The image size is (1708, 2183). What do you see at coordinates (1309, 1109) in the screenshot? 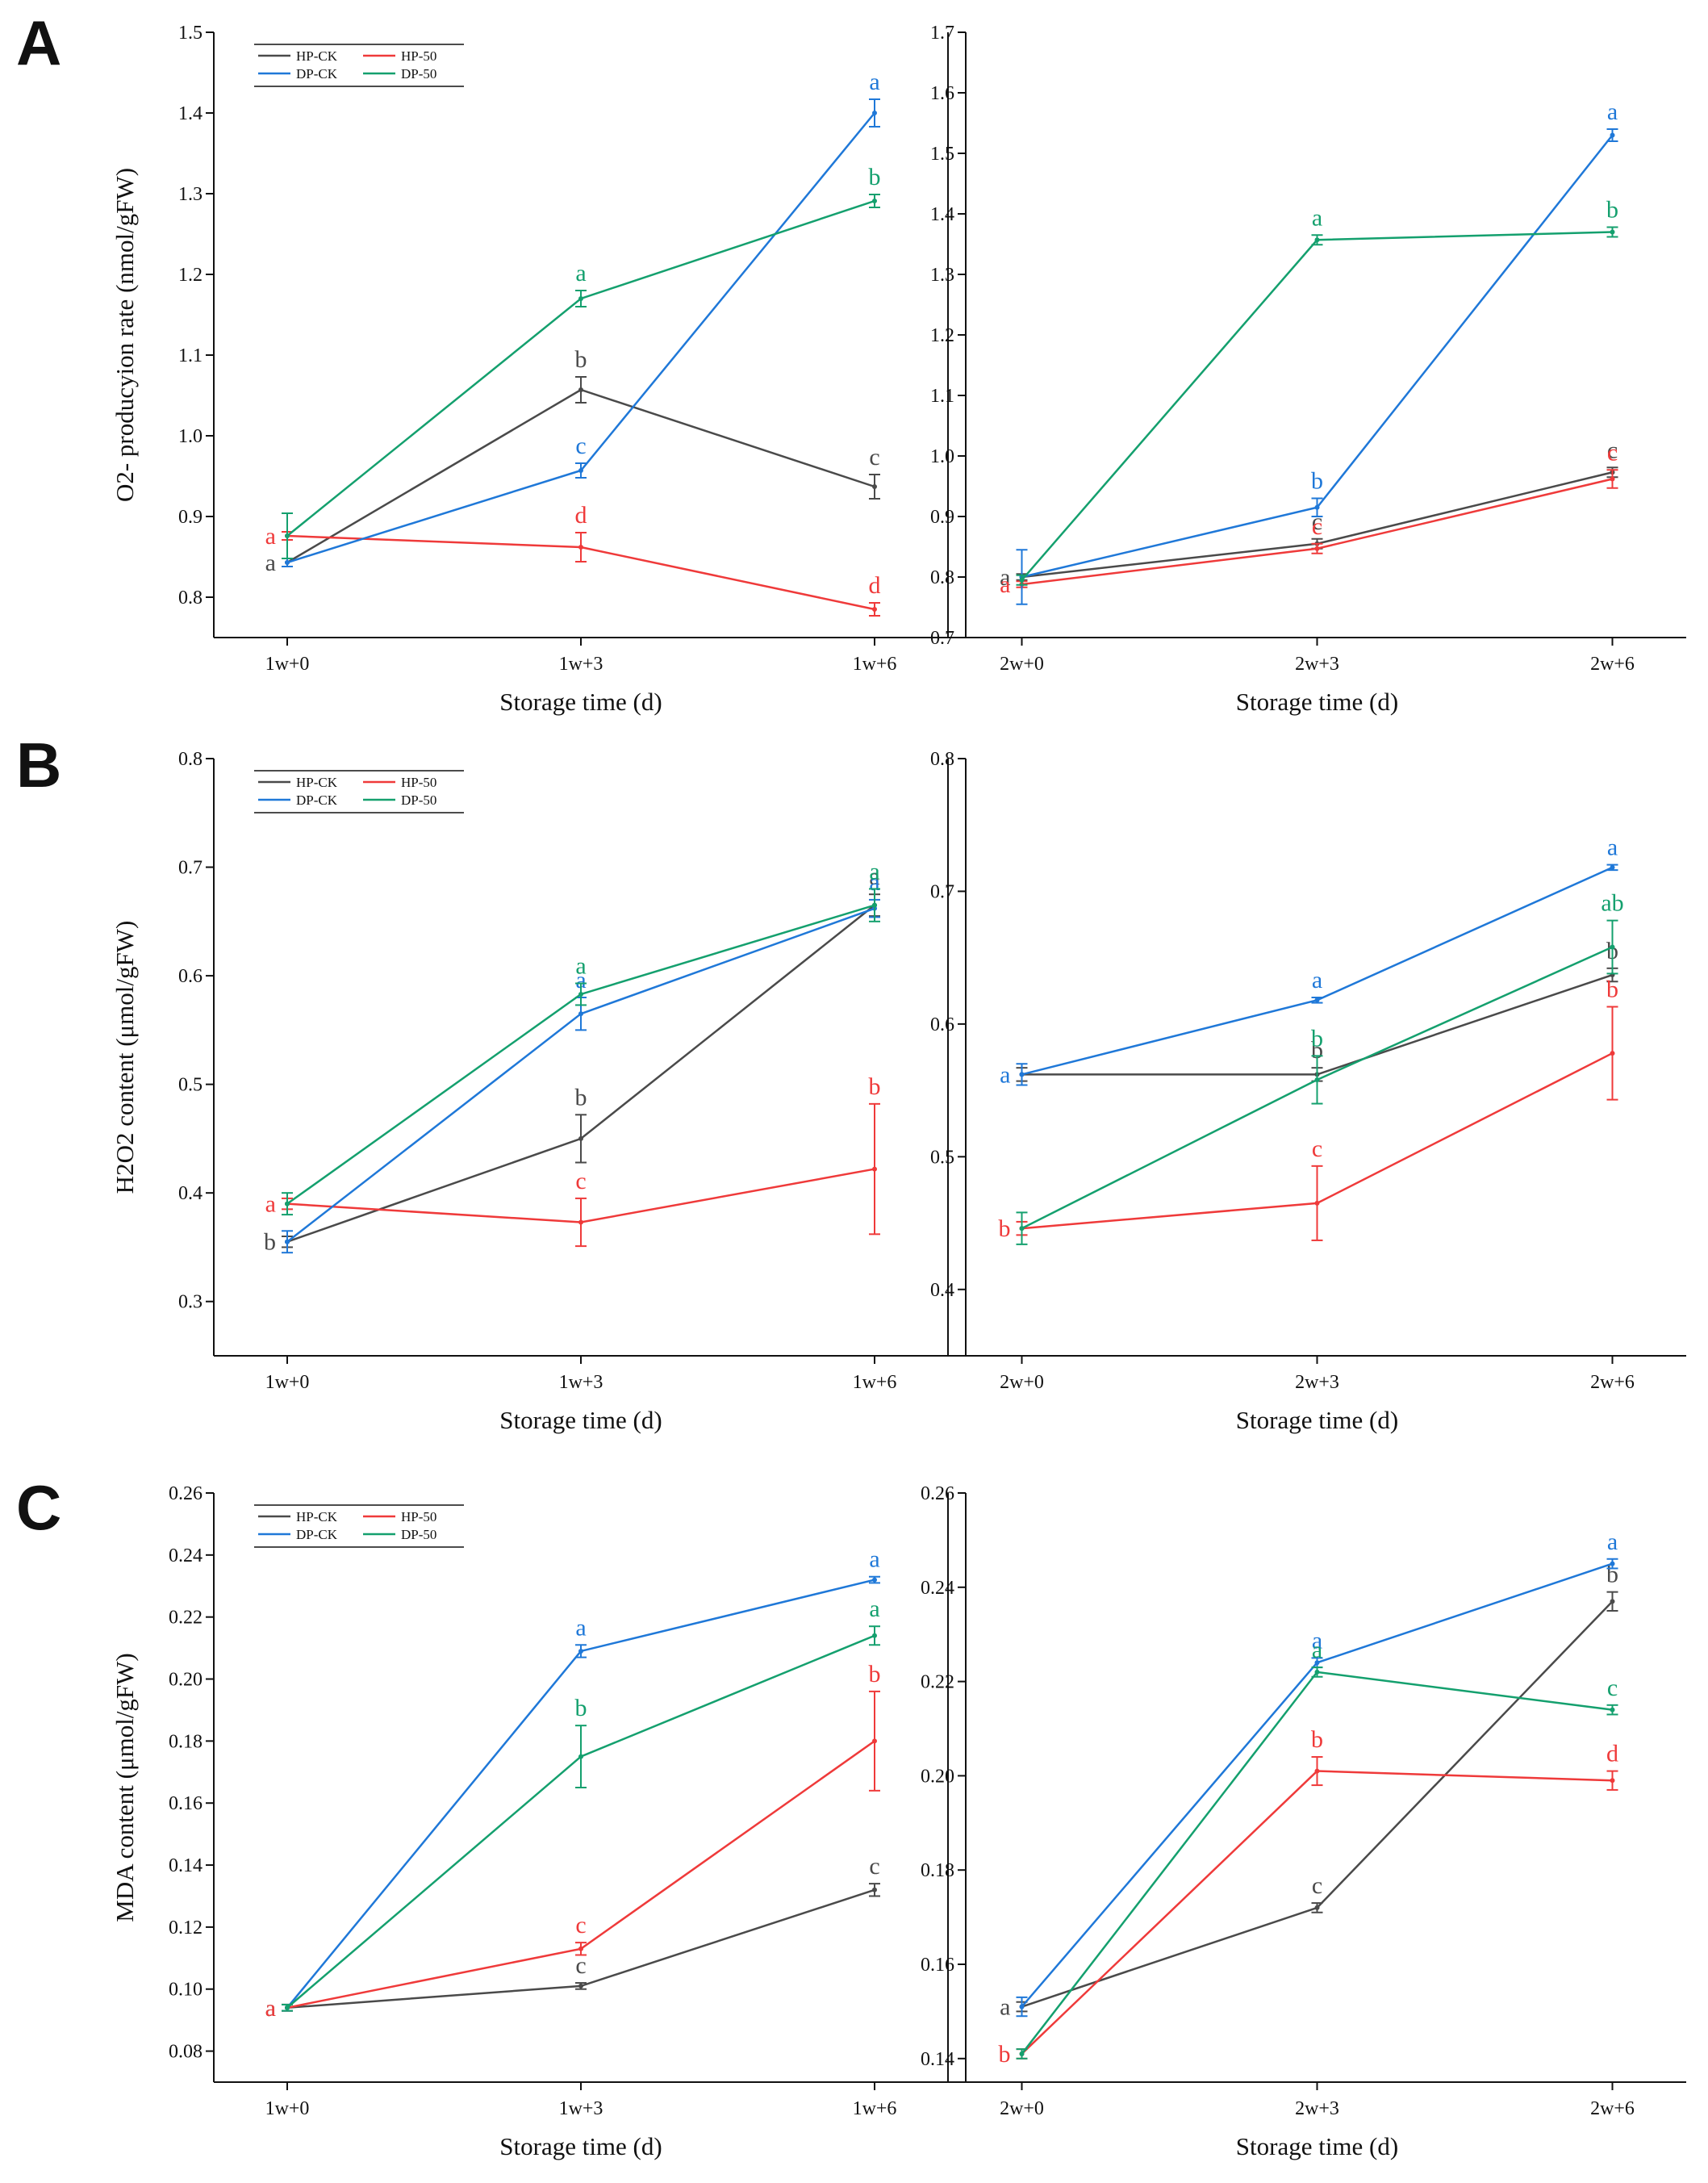
I see `series-hp-50: b c b` at bounding box center [1309, 1109].